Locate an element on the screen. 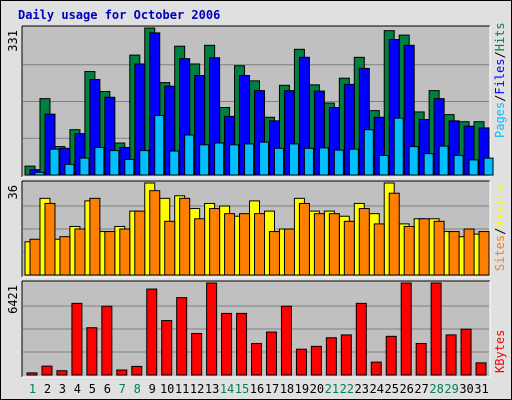 The height and width of the screenshot is (400, 512). legend-hits: Hits is located at coordinates (500, 36).